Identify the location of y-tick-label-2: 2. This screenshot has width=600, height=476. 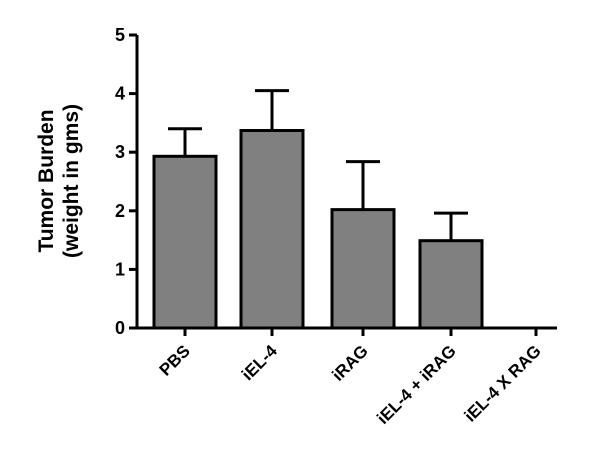
(120, 211).